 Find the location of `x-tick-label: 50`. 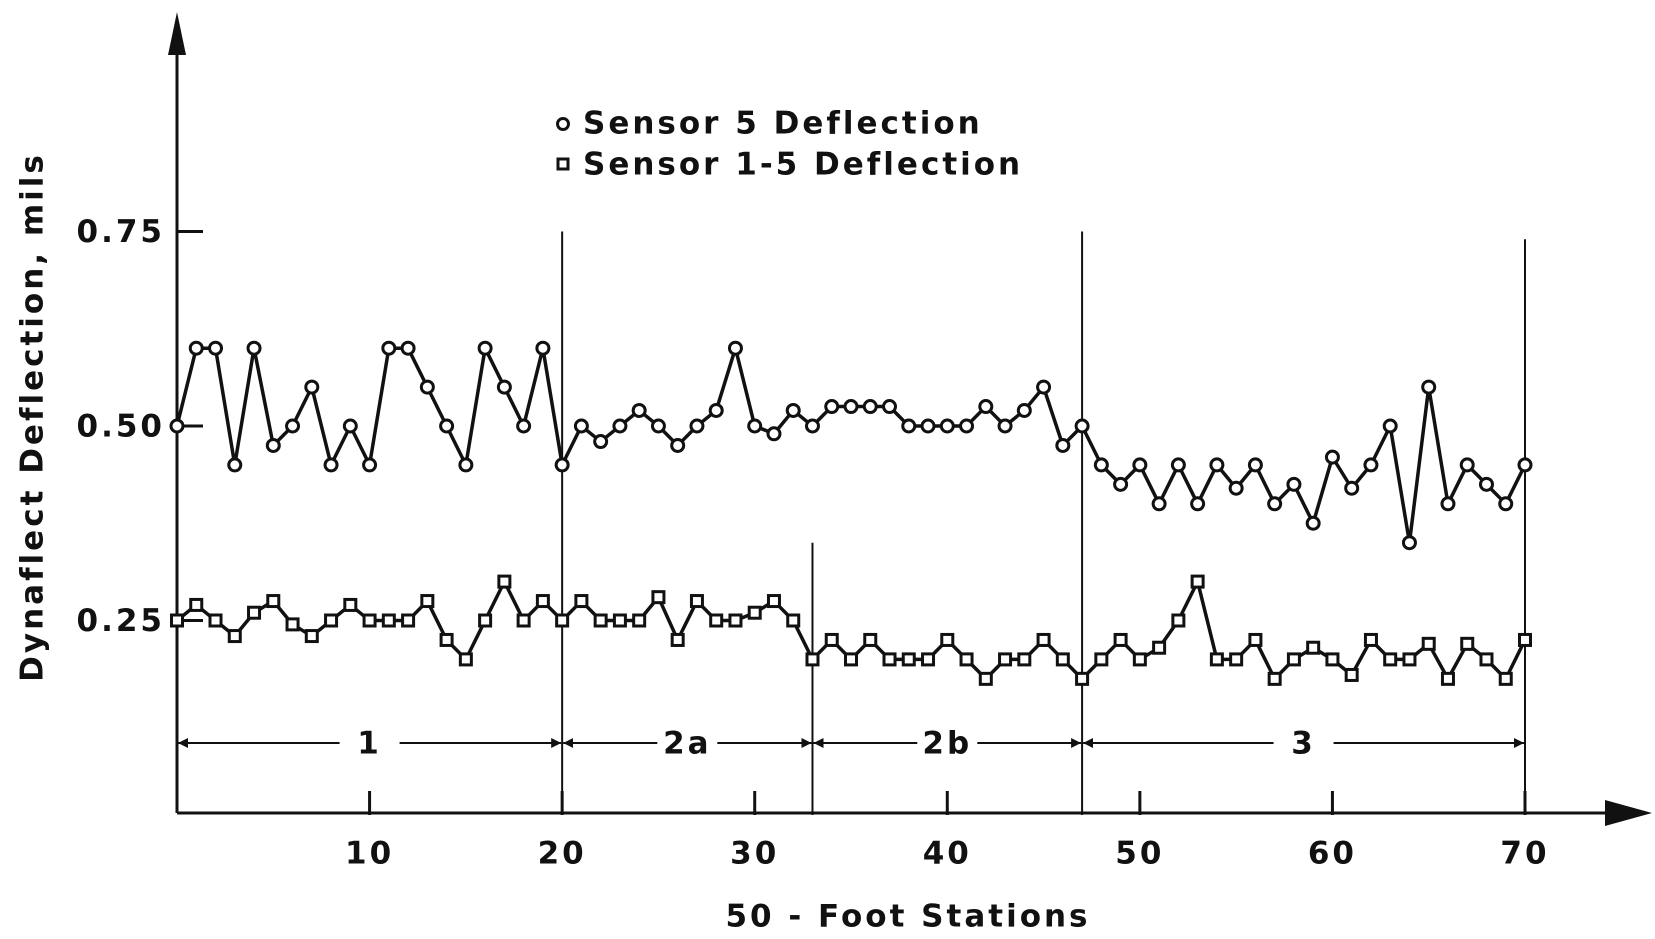

x-tick-label: 50 is located at coordinates (1139, 854).